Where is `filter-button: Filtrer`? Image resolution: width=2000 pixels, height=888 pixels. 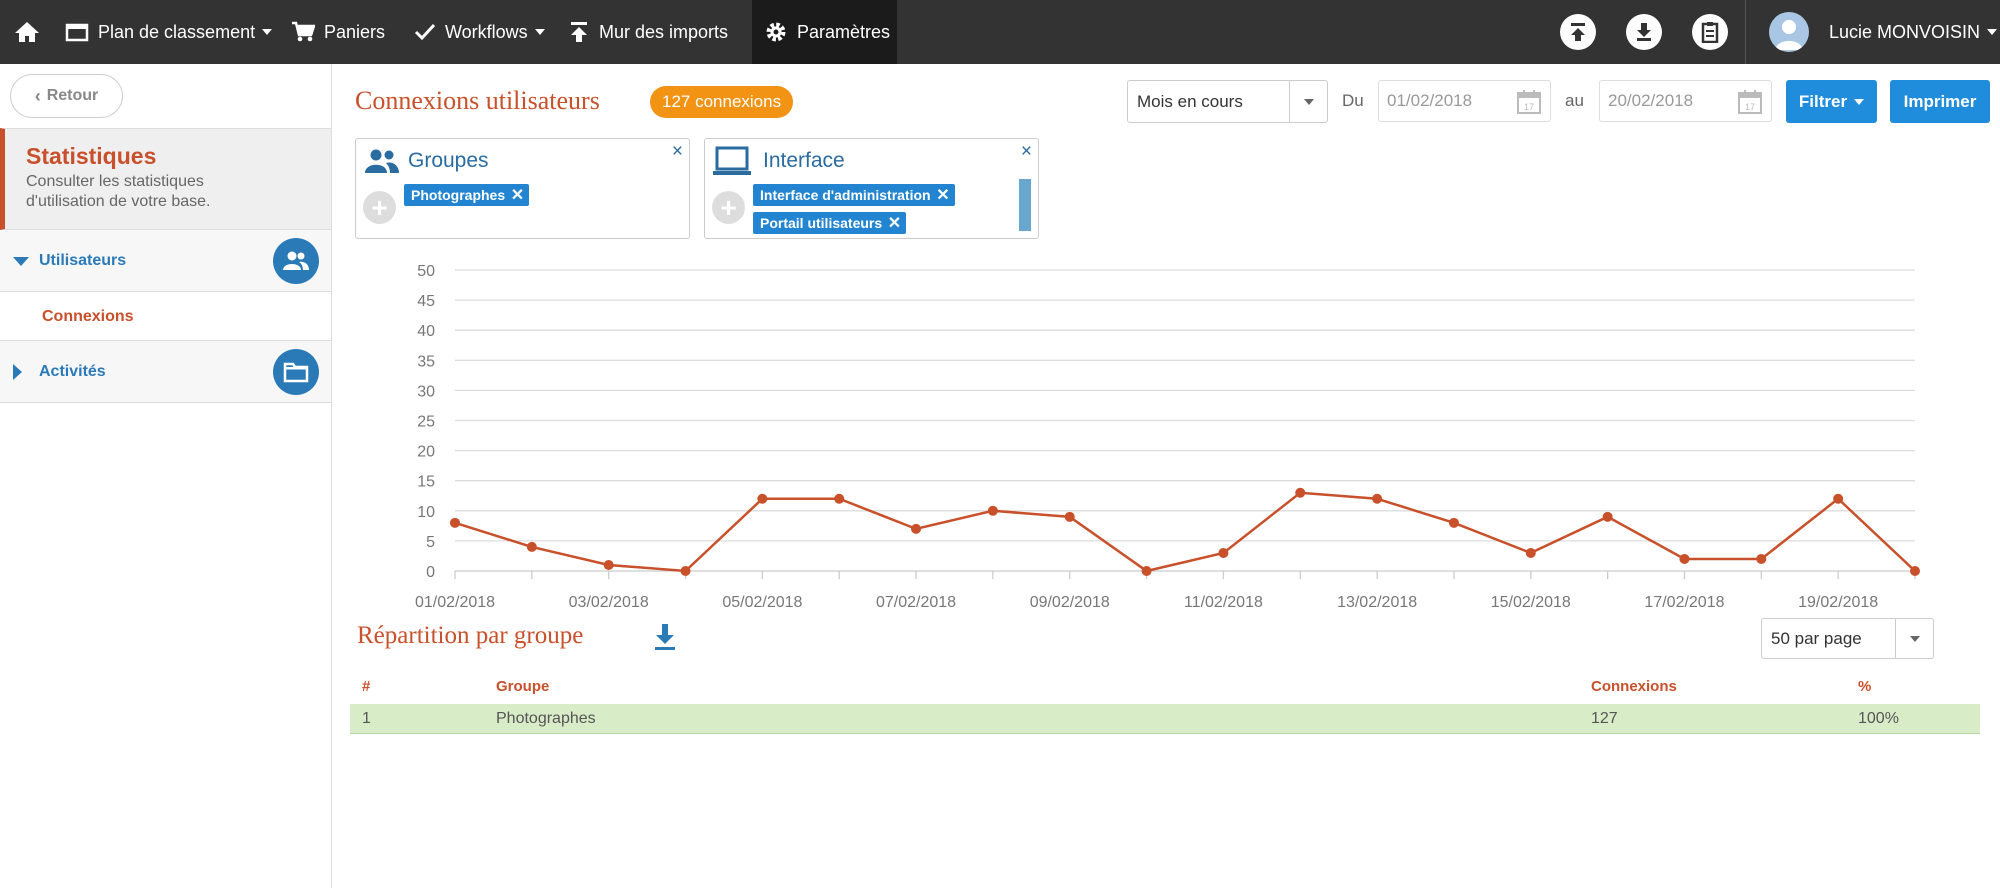
filter-button: Filtrer is located at coordinates (1831, 101).